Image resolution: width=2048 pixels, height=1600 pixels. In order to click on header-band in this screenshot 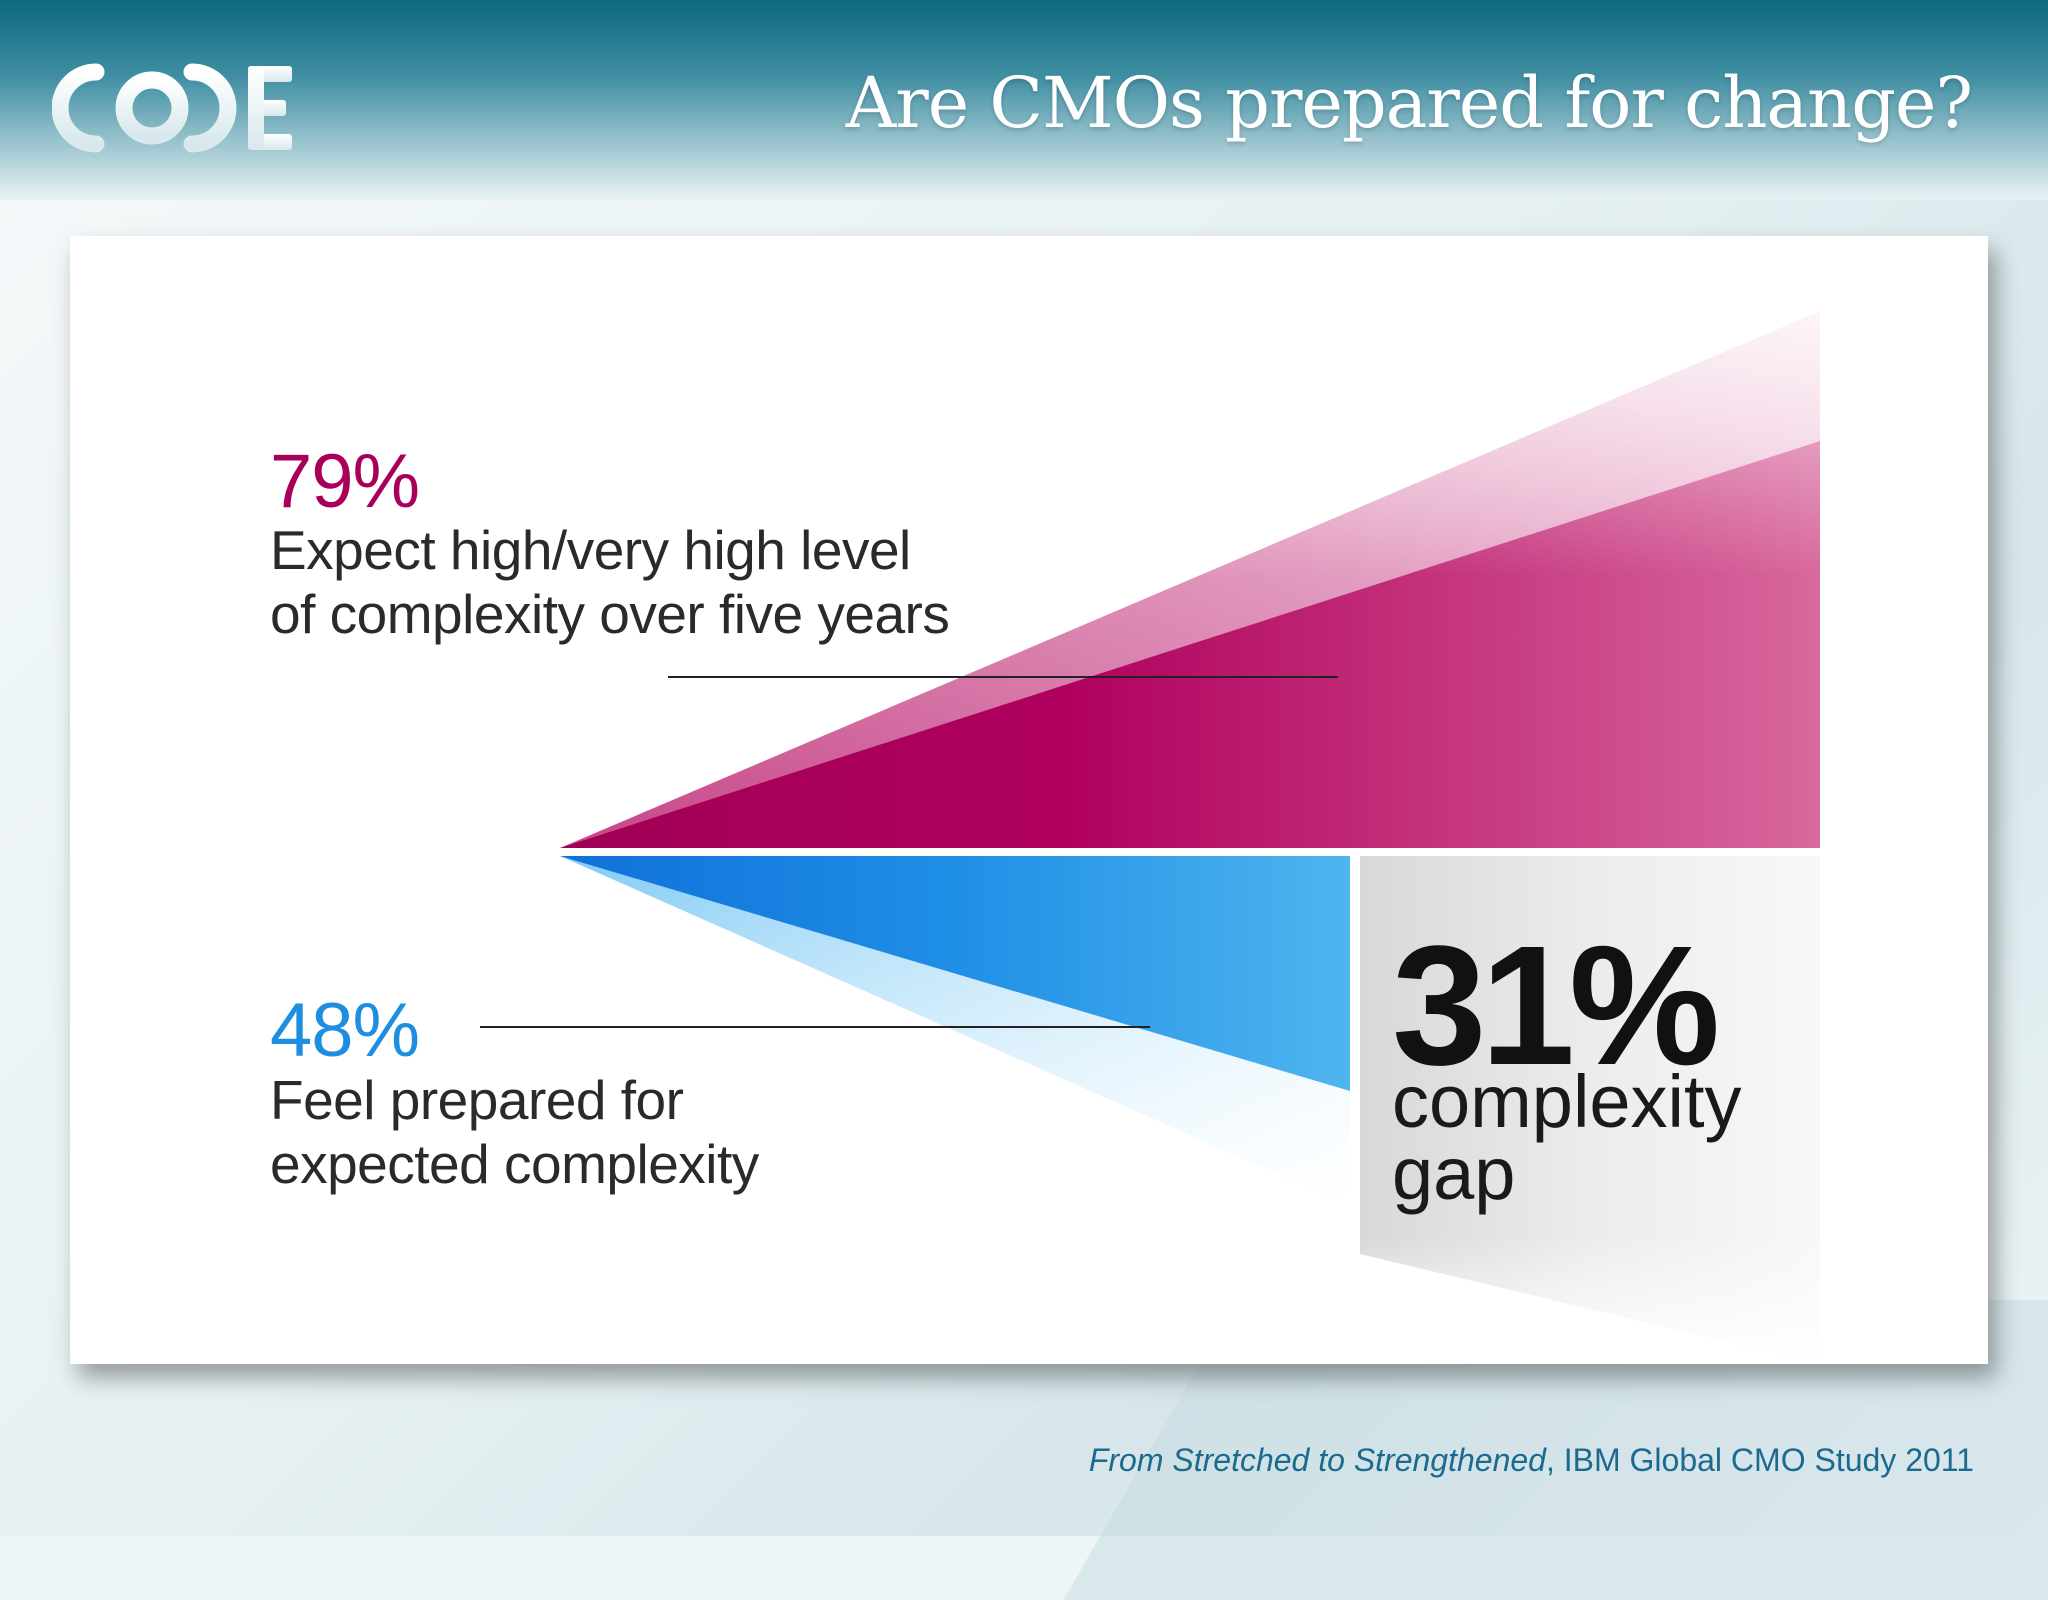, I will do `click(1024, 100)`.